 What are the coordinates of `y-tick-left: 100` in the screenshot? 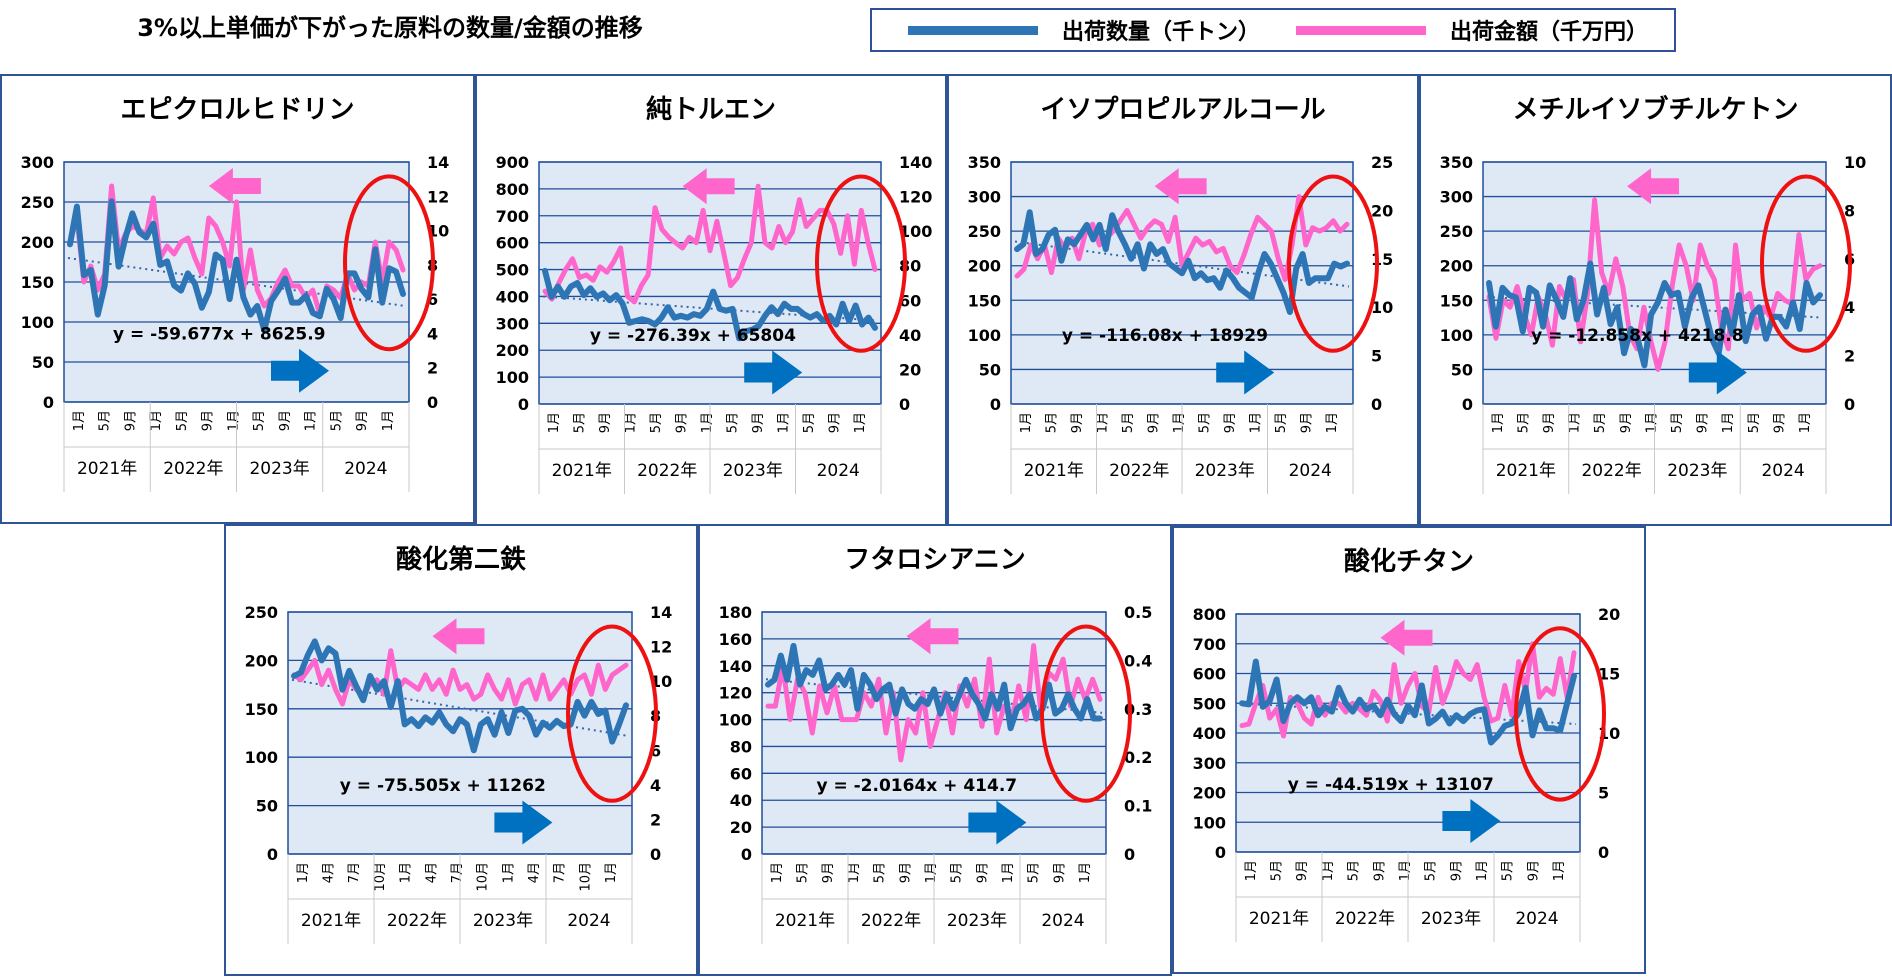 It's located at (37, 322).